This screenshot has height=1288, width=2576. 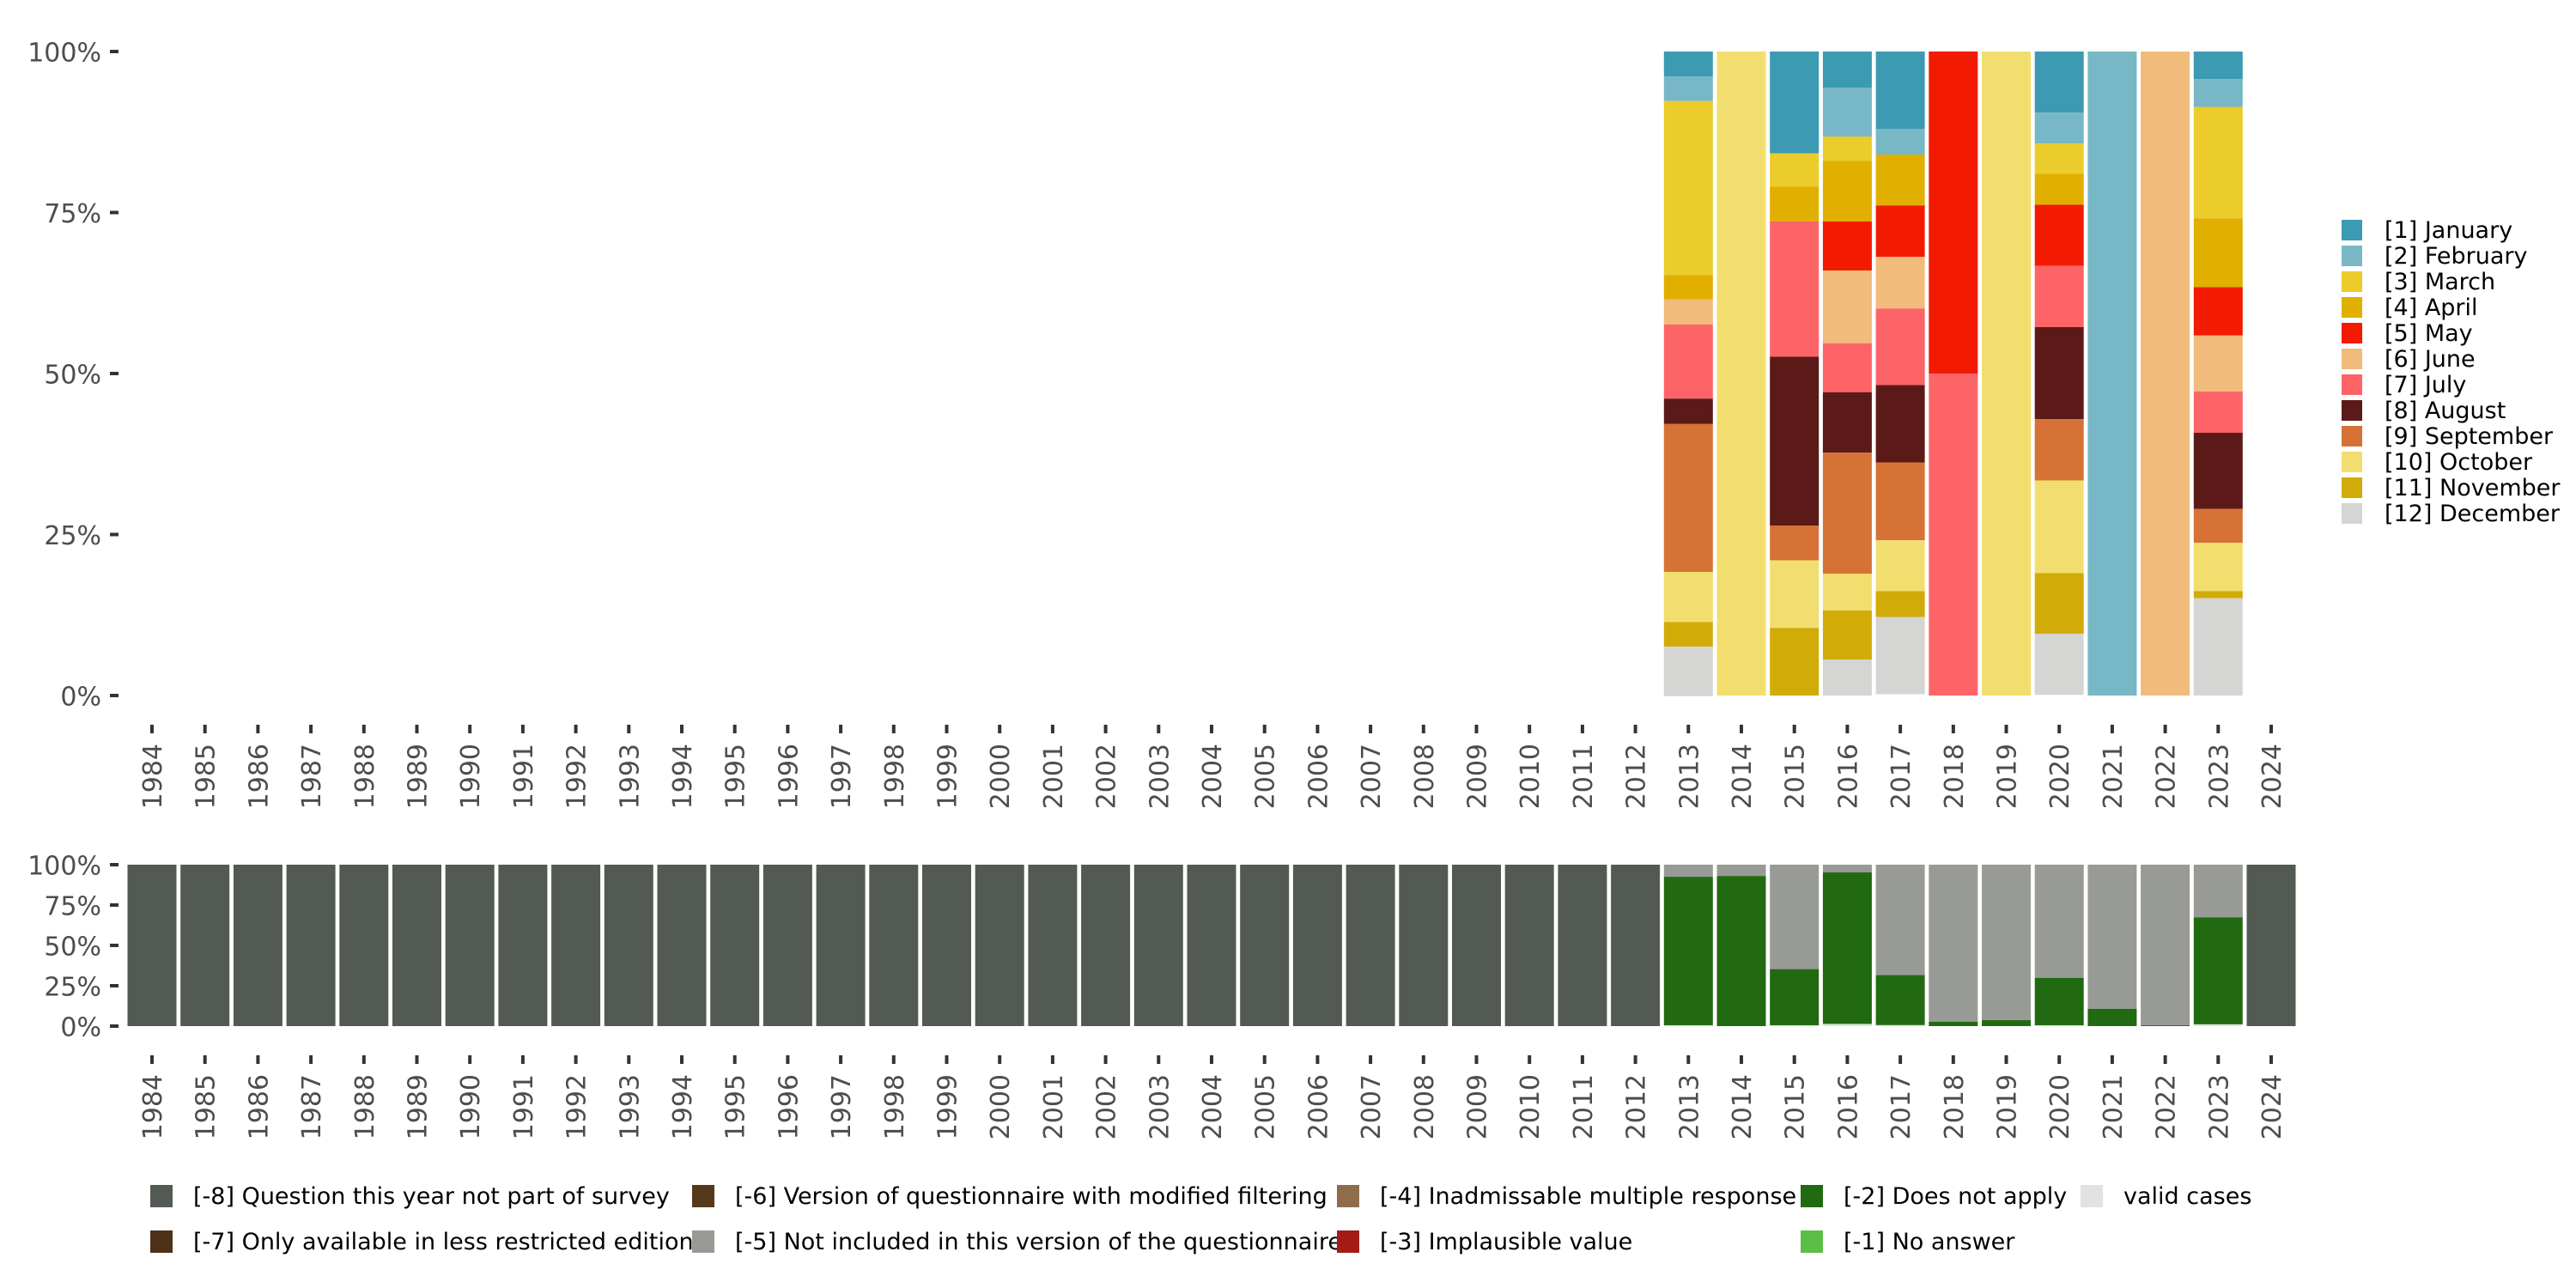 What do you see at coordinates (1847, 592) in the screenshot?
I see `bar-segment-2016-10-october` at bounding box center [1847, 592].